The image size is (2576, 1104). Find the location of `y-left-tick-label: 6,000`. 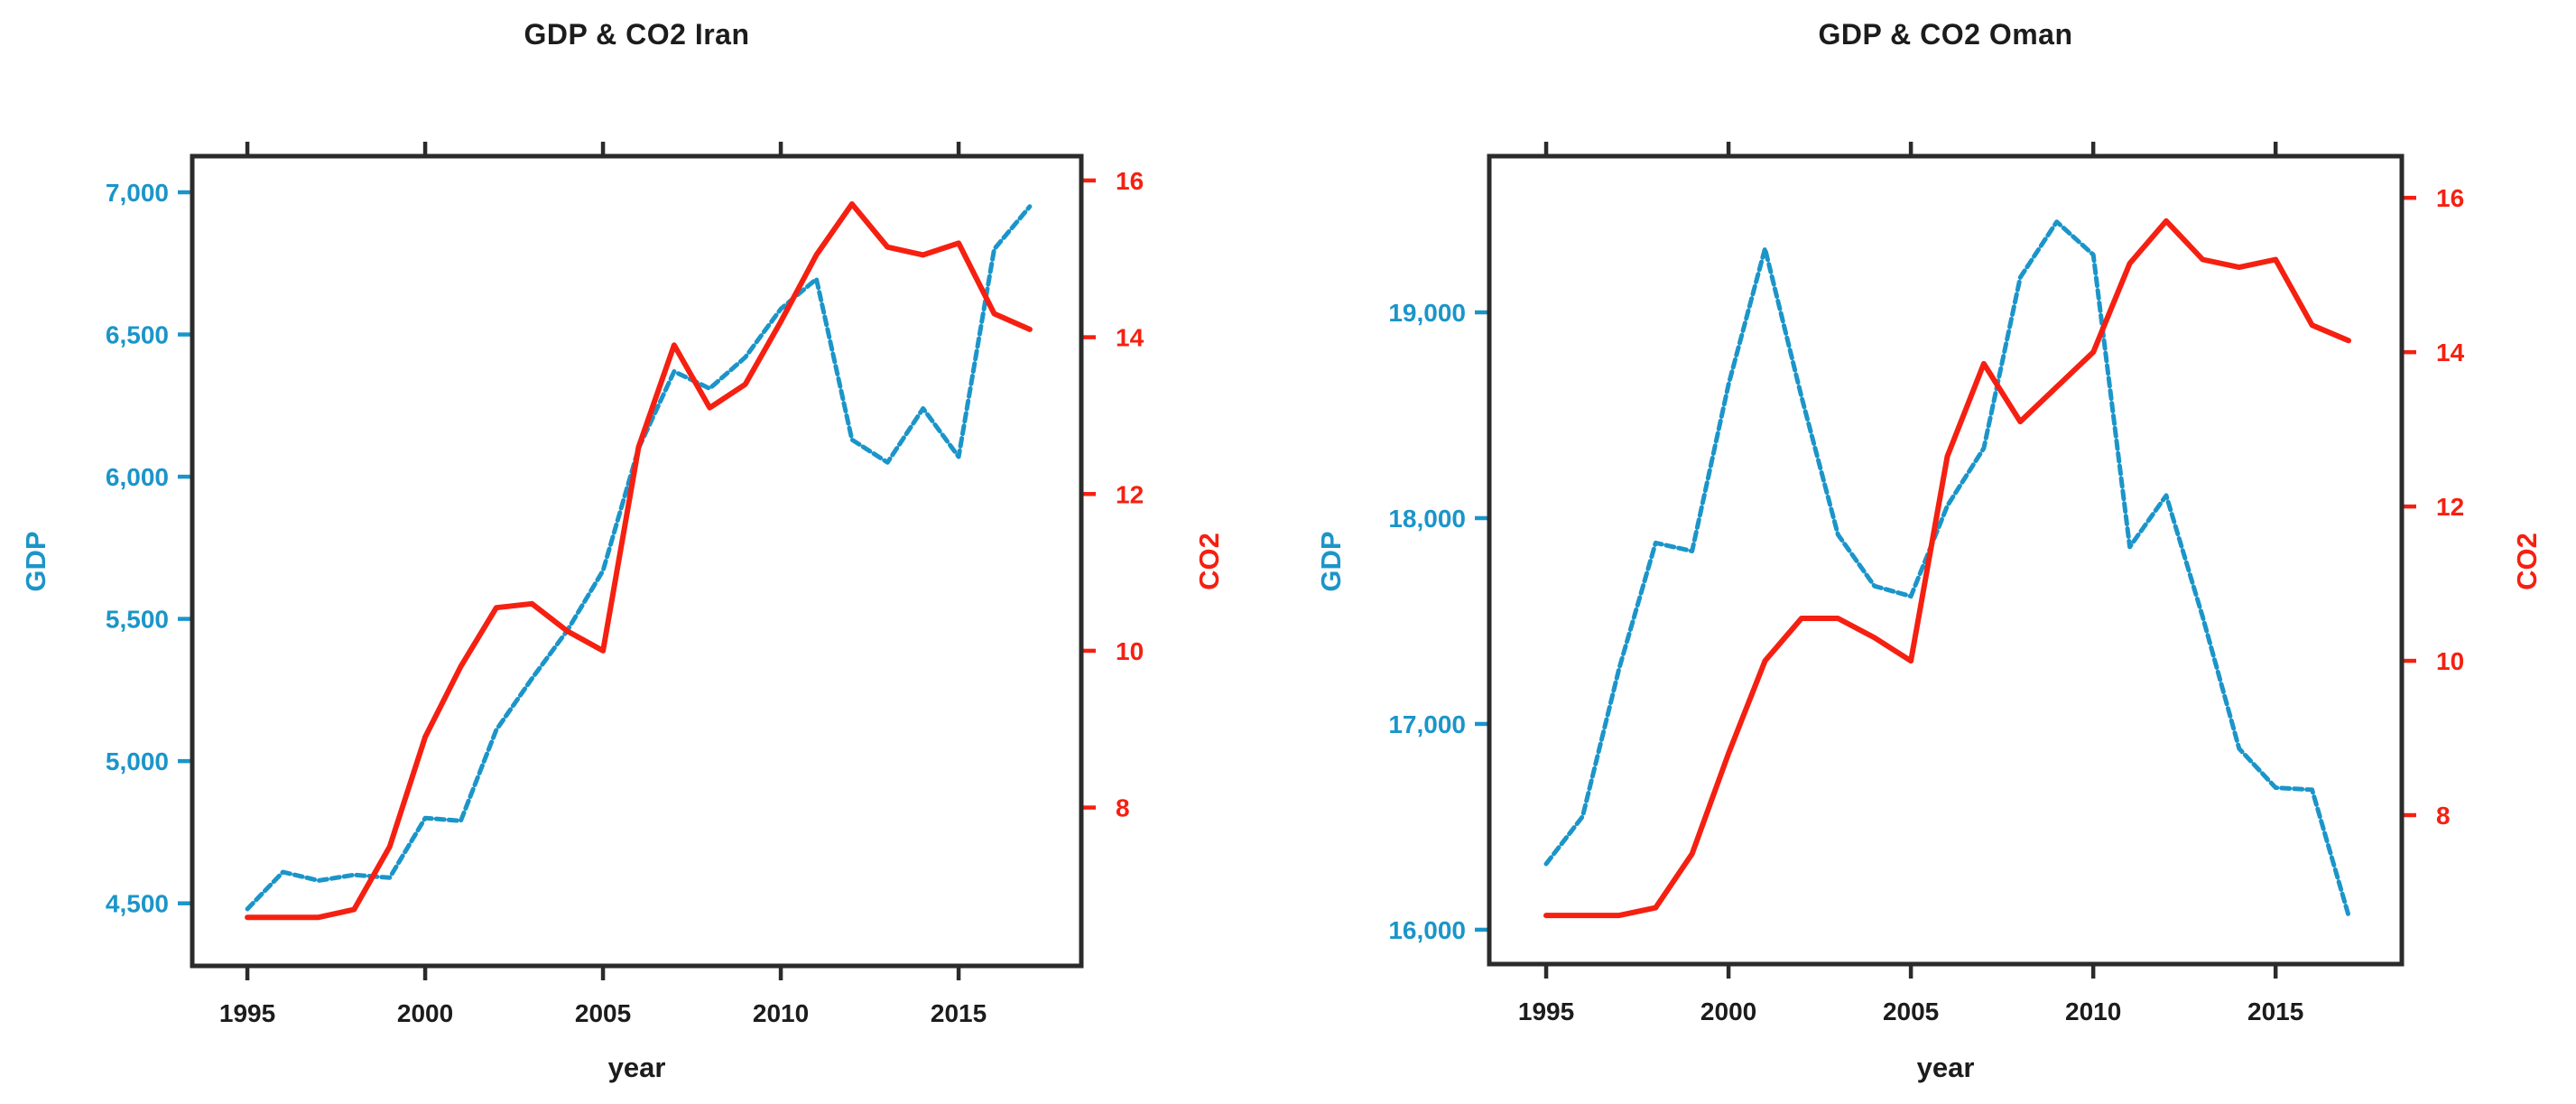

y-left-tick-label: 6,000 is located at coordinates (137, 477).